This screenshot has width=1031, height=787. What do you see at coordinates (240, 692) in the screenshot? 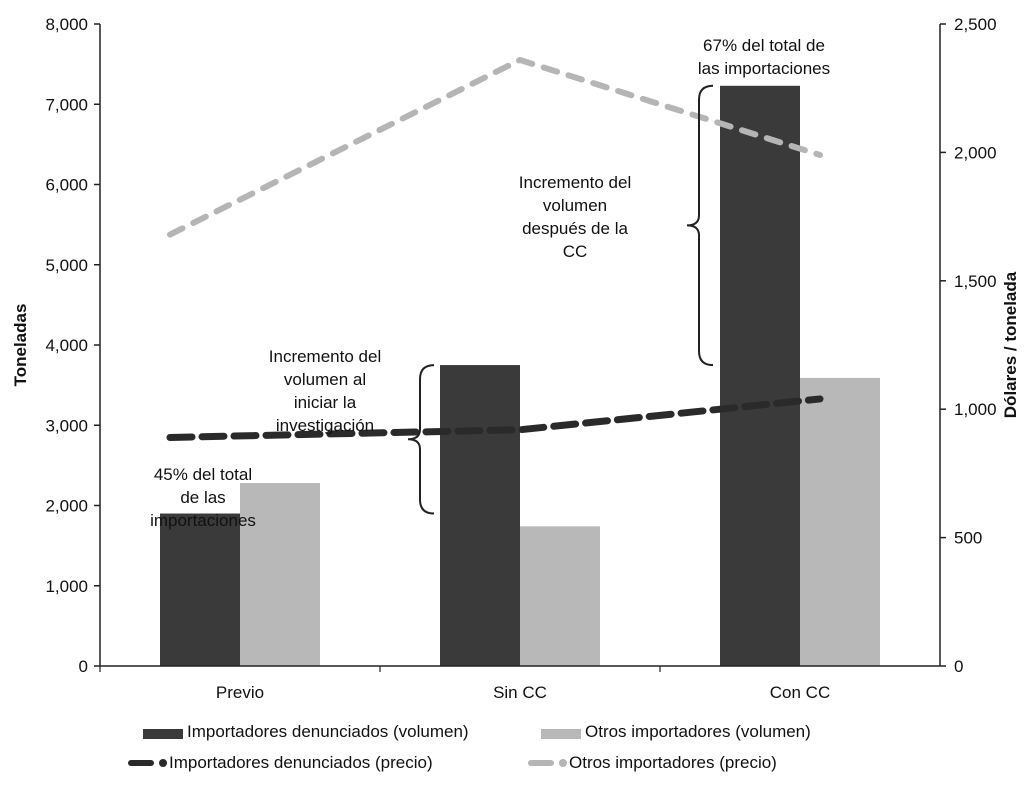
I see `x-category-label: Previo` at bounding box center [240, 692].